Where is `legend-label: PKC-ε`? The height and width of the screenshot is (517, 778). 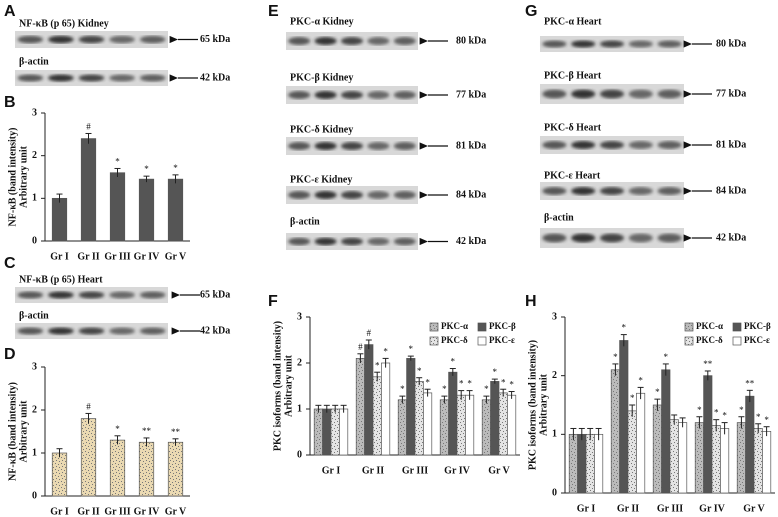
legend-label: PKC-ε is located at coordinates (757, 340).